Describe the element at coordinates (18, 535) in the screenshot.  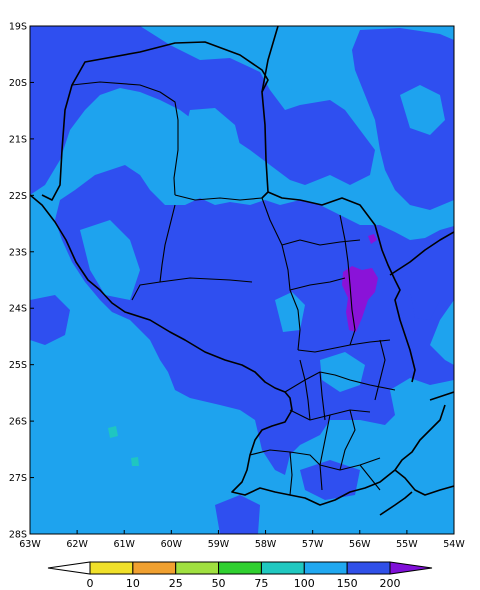
I see `lat-tick-label: 28S` at that location.